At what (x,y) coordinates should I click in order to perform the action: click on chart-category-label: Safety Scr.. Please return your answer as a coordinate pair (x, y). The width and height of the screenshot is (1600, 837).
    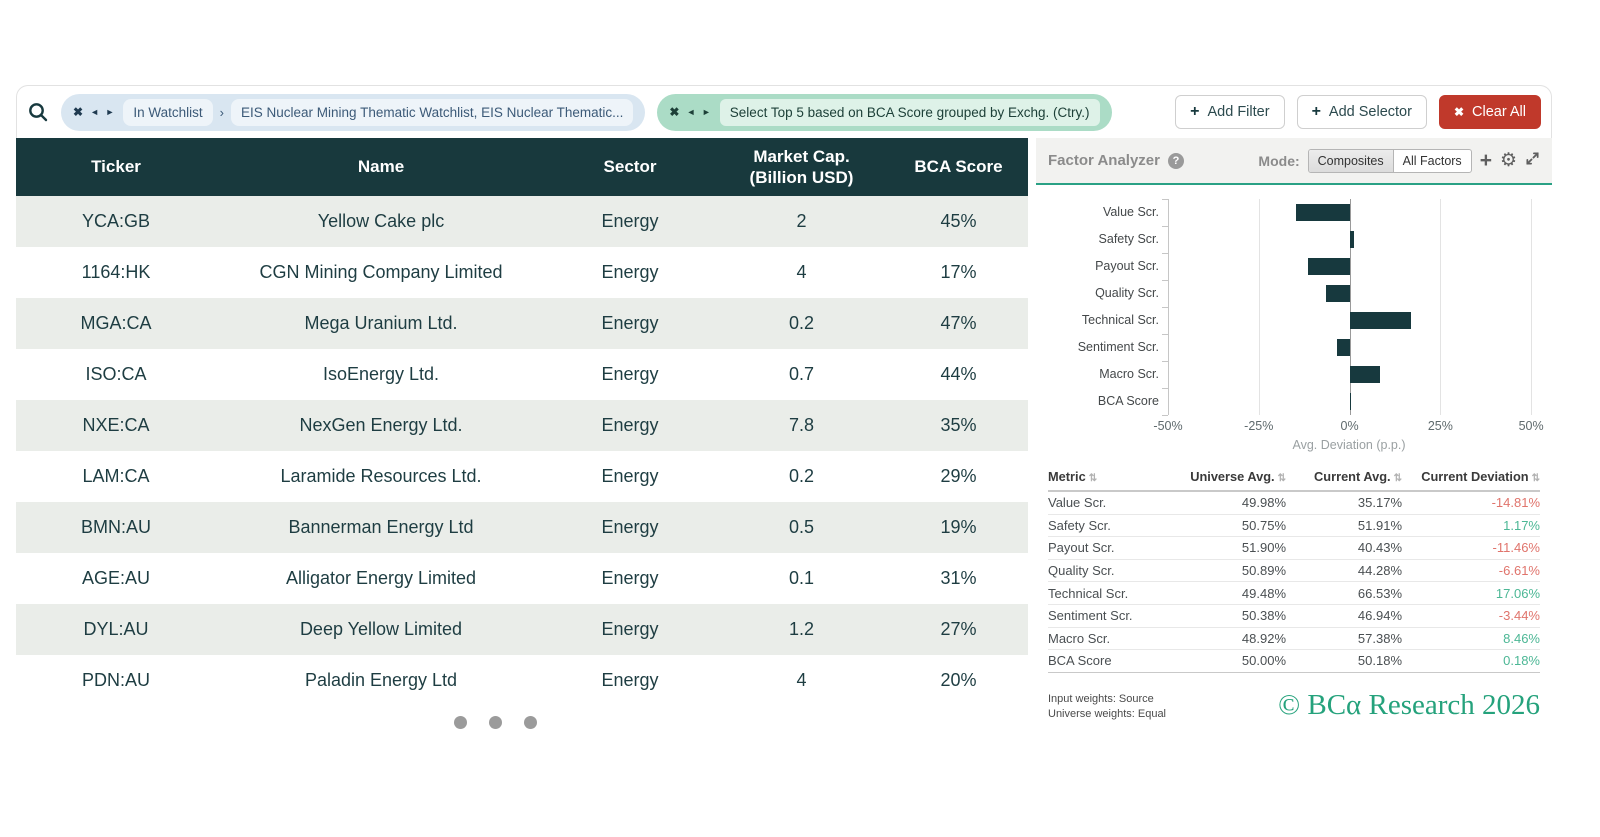
    Looking at the image, I should click on (1128, 239).